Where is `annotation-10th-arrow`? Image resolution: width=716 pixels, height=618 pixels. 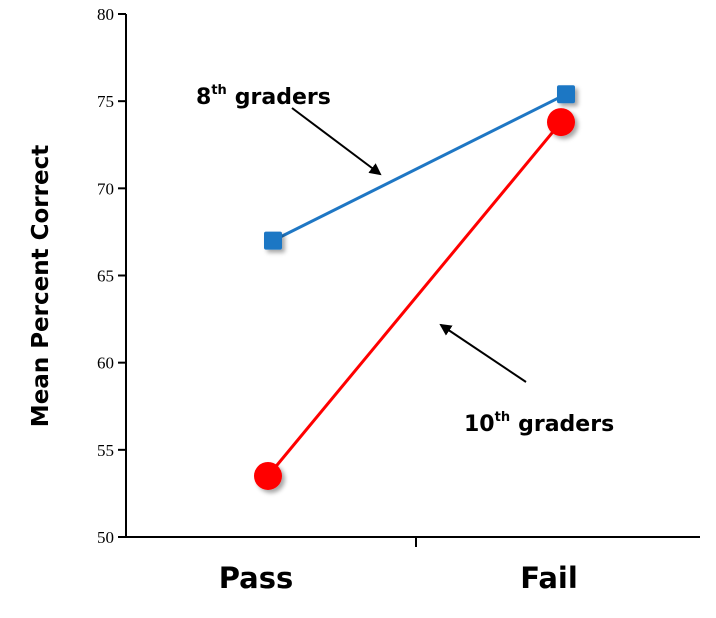
annotation-10th-arrow is located at coordinates (483, 353).